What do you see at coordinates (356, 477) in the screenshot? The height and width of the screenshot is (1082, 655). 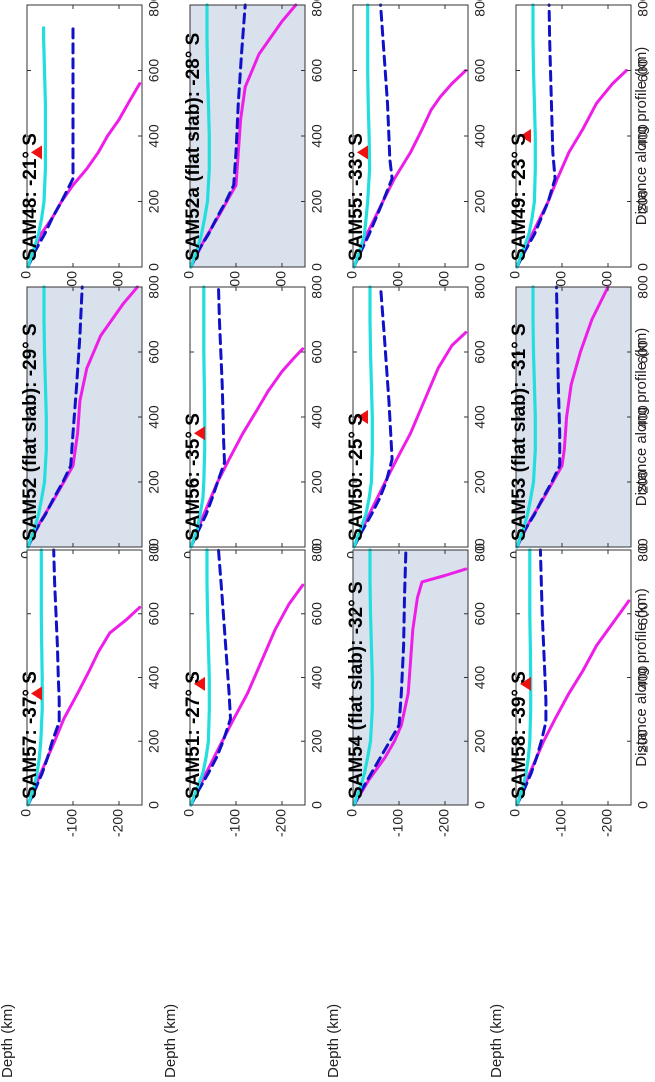 I see `panel-title: SAM50: -25° S` at bounding box center [356, 477].